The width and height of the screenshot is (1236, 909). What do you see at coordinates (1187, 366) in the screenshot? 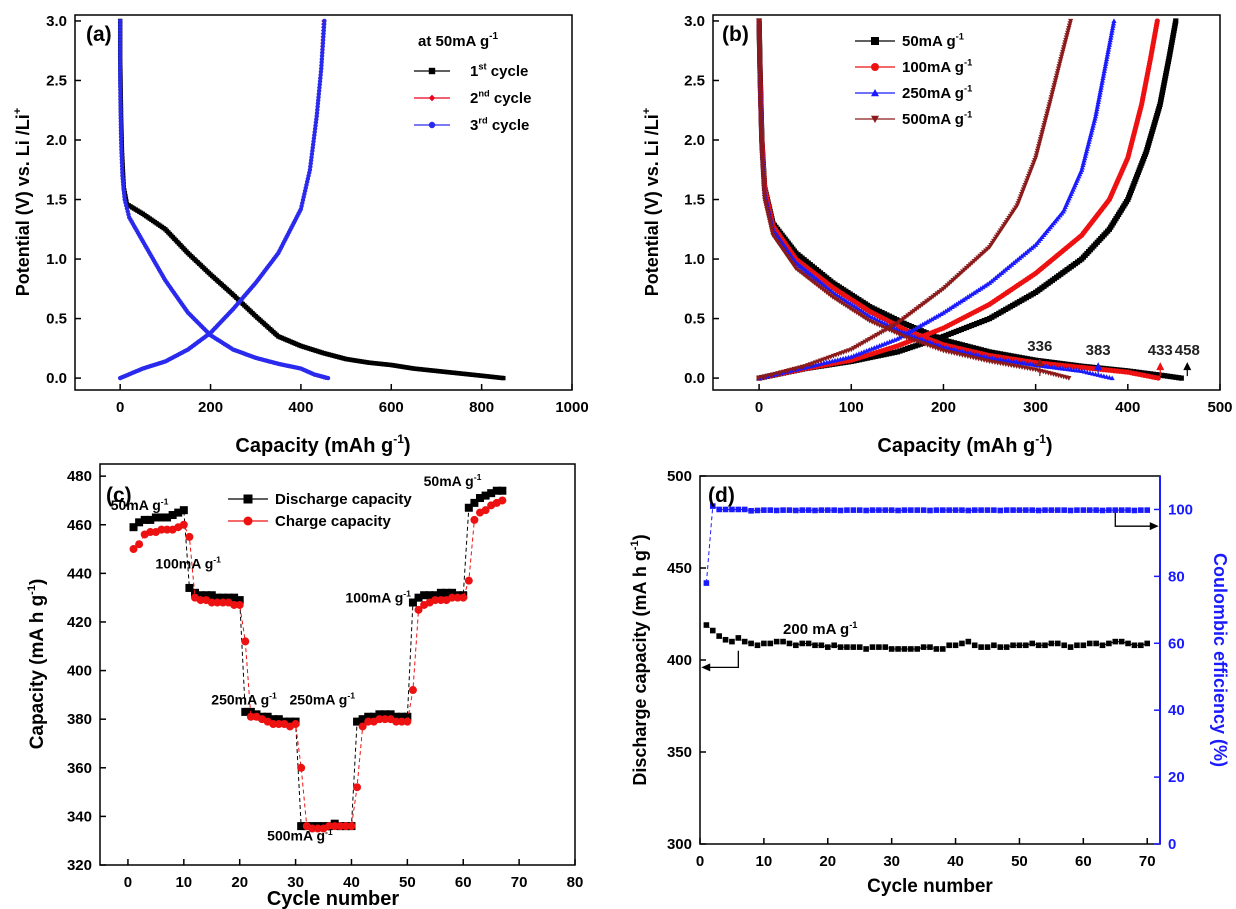
I see `end-arrowhead` at bounding box center [1187, 366].